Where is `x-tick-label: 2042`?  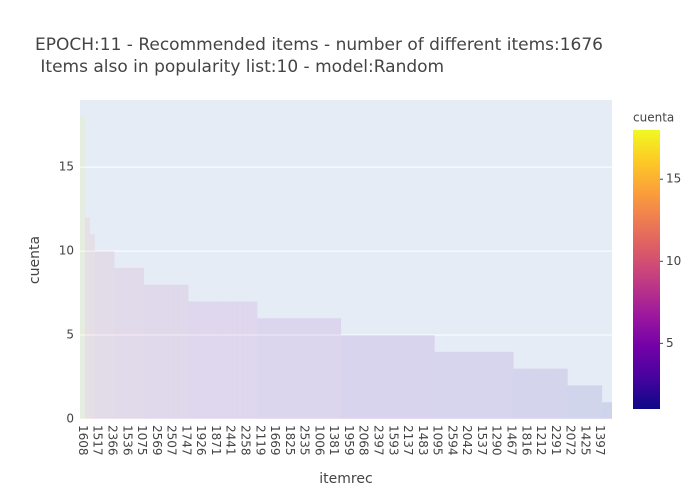 x-tick-label: 2042 is located at coordinates (467, 440).